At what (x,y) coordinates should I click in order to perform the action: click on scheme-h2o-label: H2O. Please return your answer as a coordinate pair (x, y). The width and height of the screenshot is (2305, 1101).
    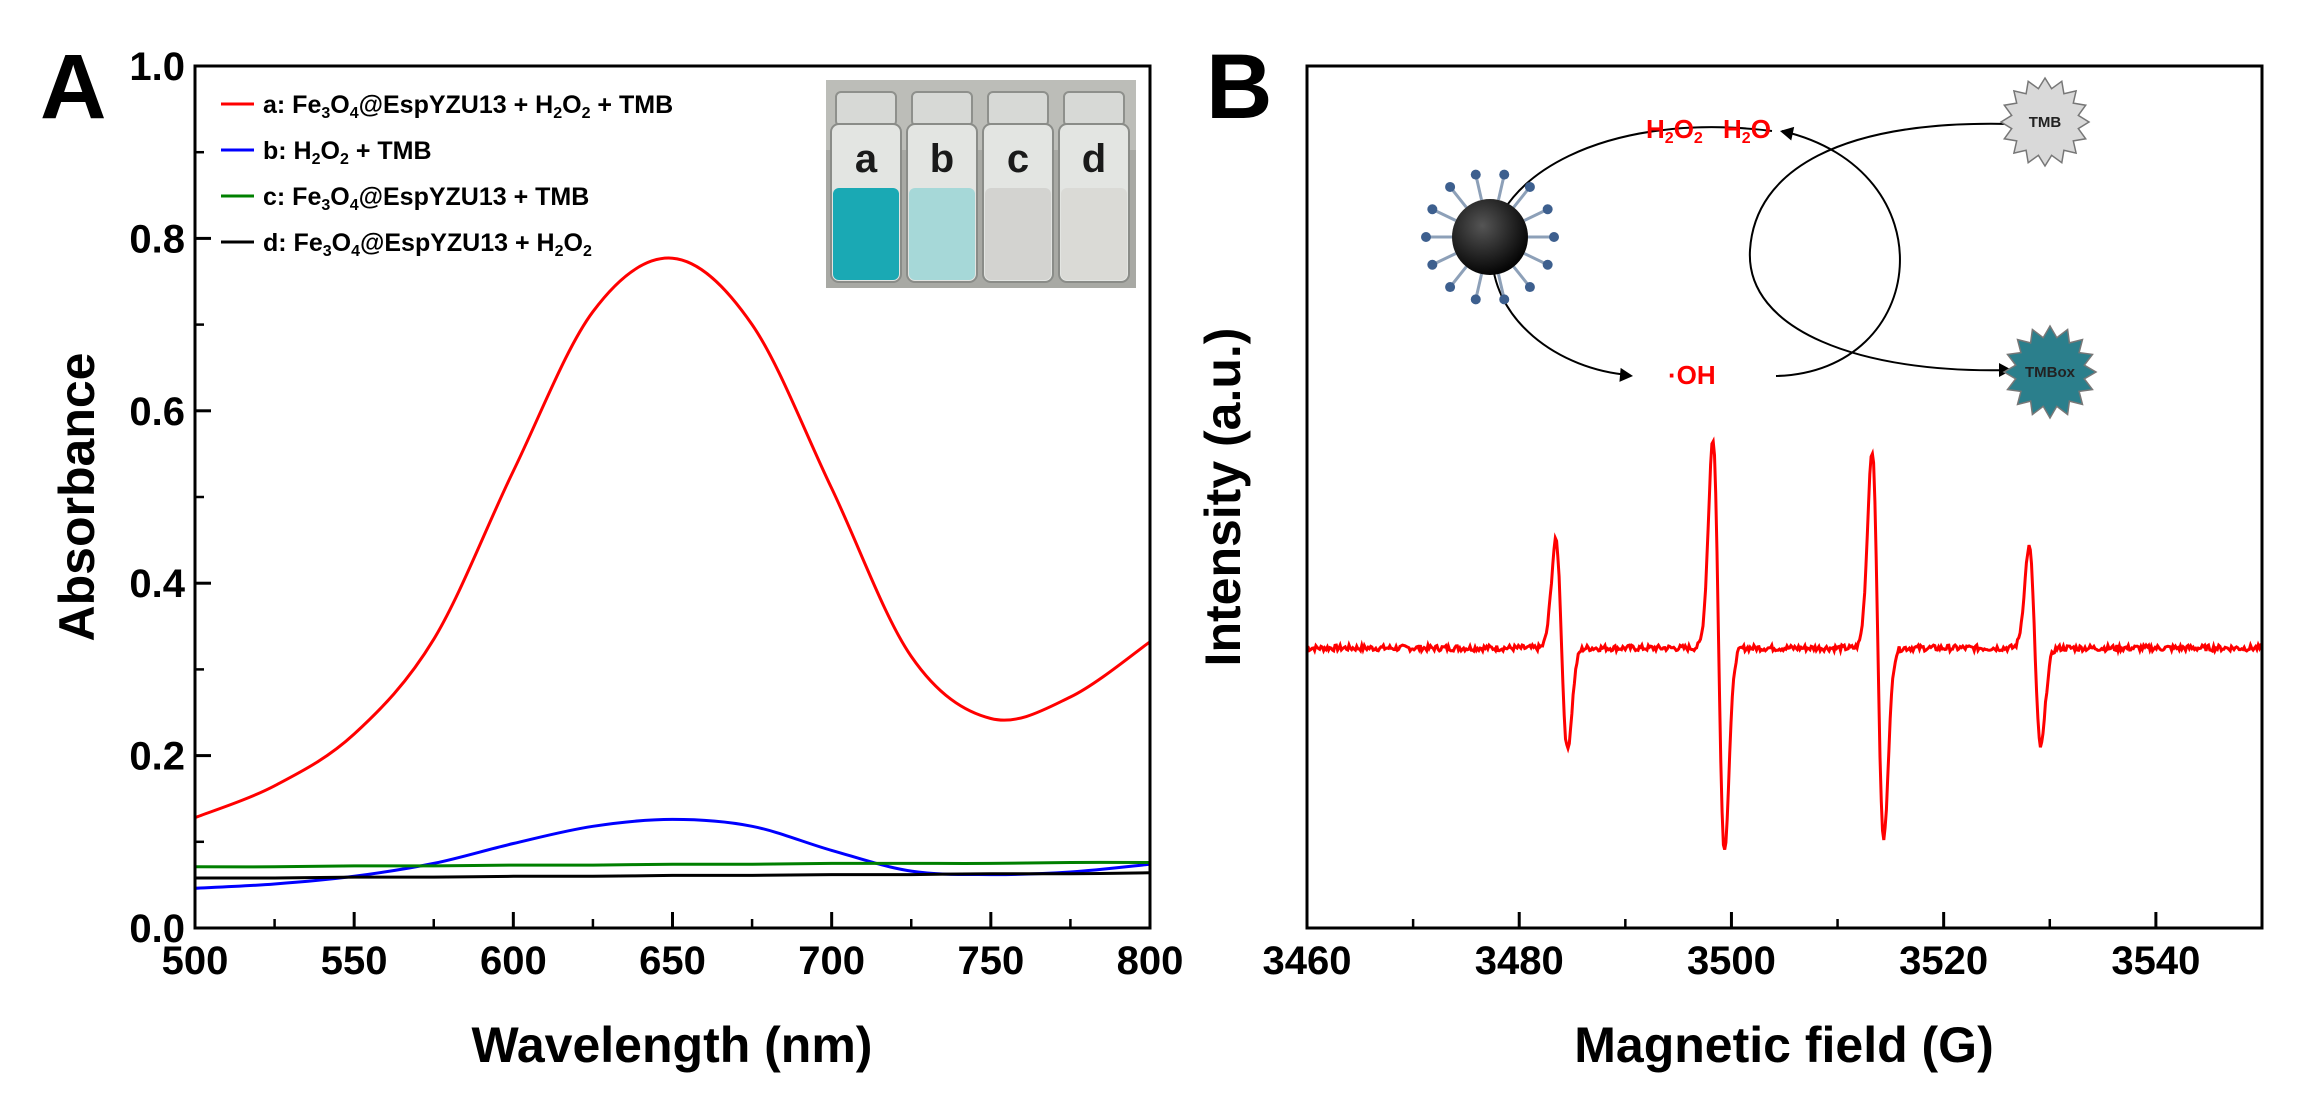
    Looking at the image, I should click on (1747, 130).